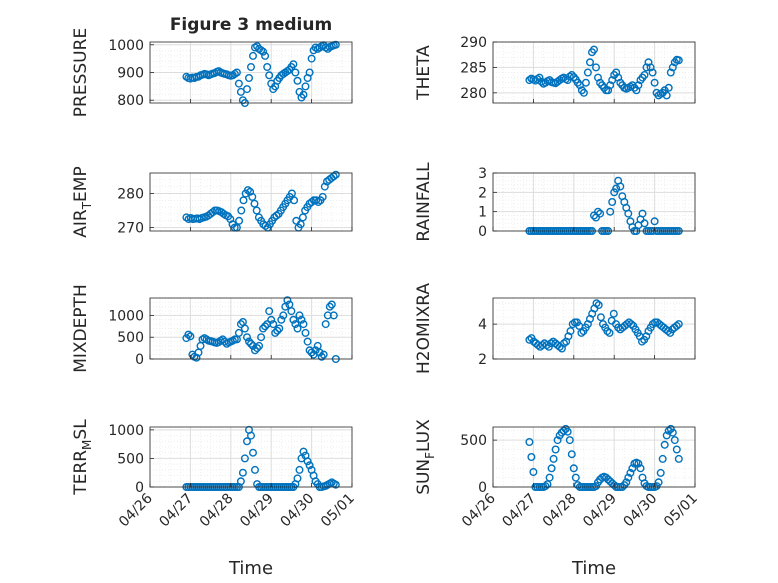 This screenshot has width=778, height=583. I want to click on y-axis-label-subscript: T, so click(87, 205).